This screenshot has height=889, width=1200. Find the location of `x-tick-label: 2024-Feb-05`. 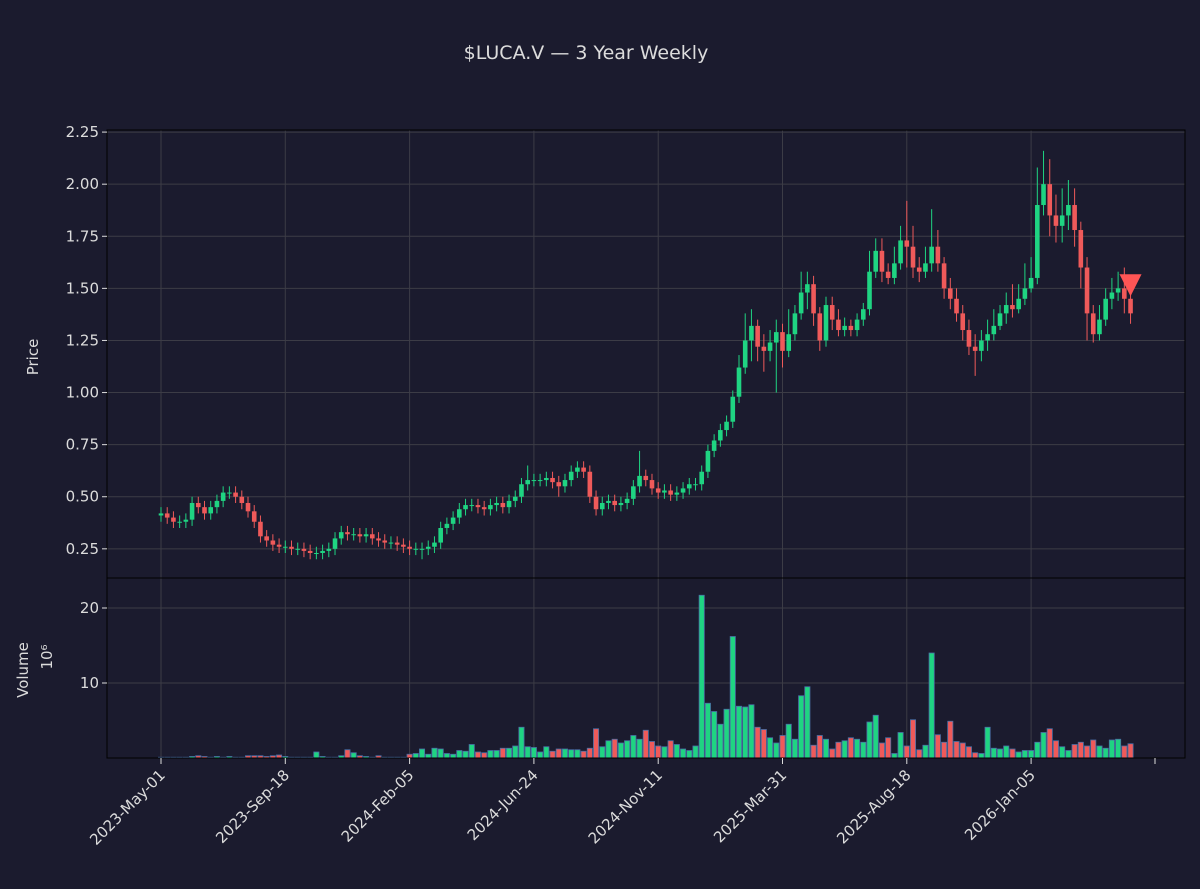

x-tick-label: 2024-Feb-05 is located at coordinates (378, 806).